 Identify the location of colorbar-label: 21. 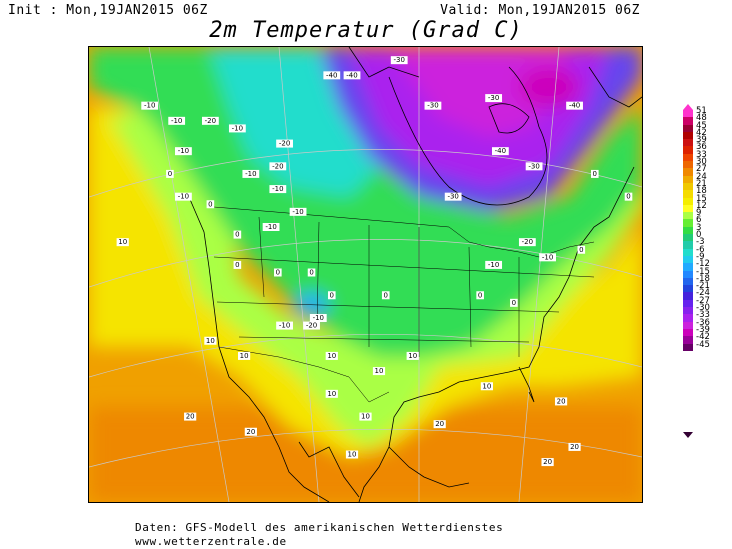
(701, 183).